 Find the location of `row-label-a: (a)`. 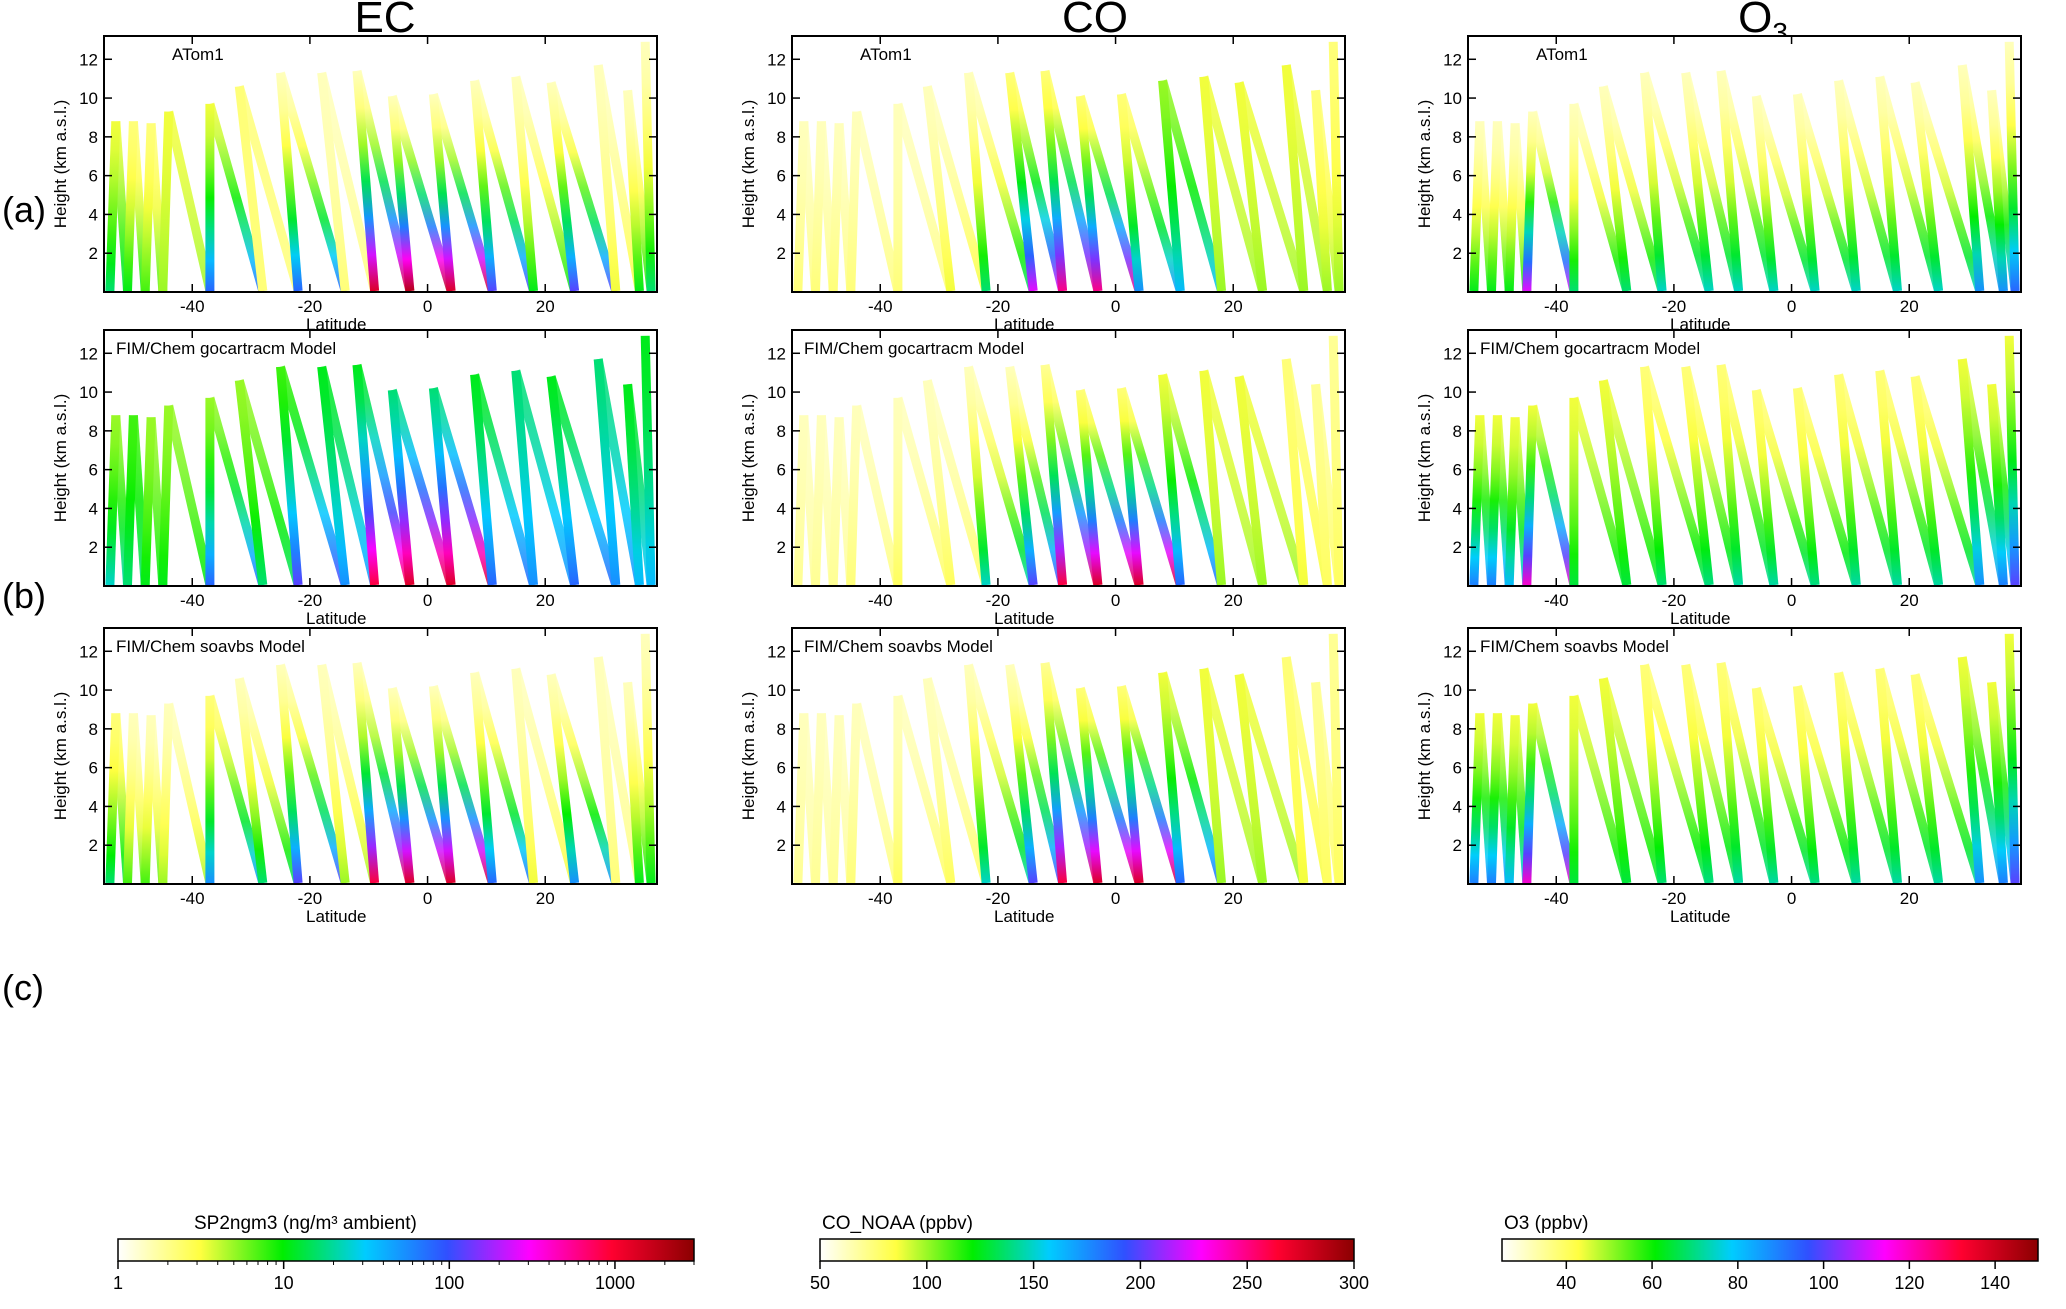

row-label-a: (a) is located at coordinates (24, 209).